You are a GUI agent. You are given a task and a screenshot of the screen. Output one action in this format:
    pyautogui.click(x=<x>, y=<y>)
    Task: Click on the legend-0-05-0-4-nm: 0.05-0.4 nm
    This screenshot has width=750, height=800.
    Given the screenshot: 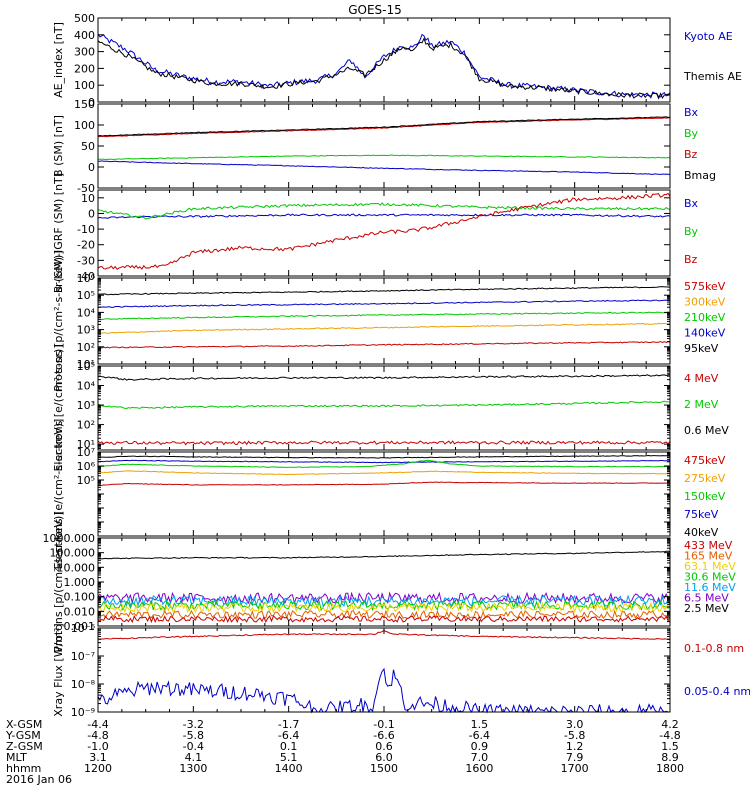 What is the action you would take?
    pyautogui.click(x=717, y=691)
    